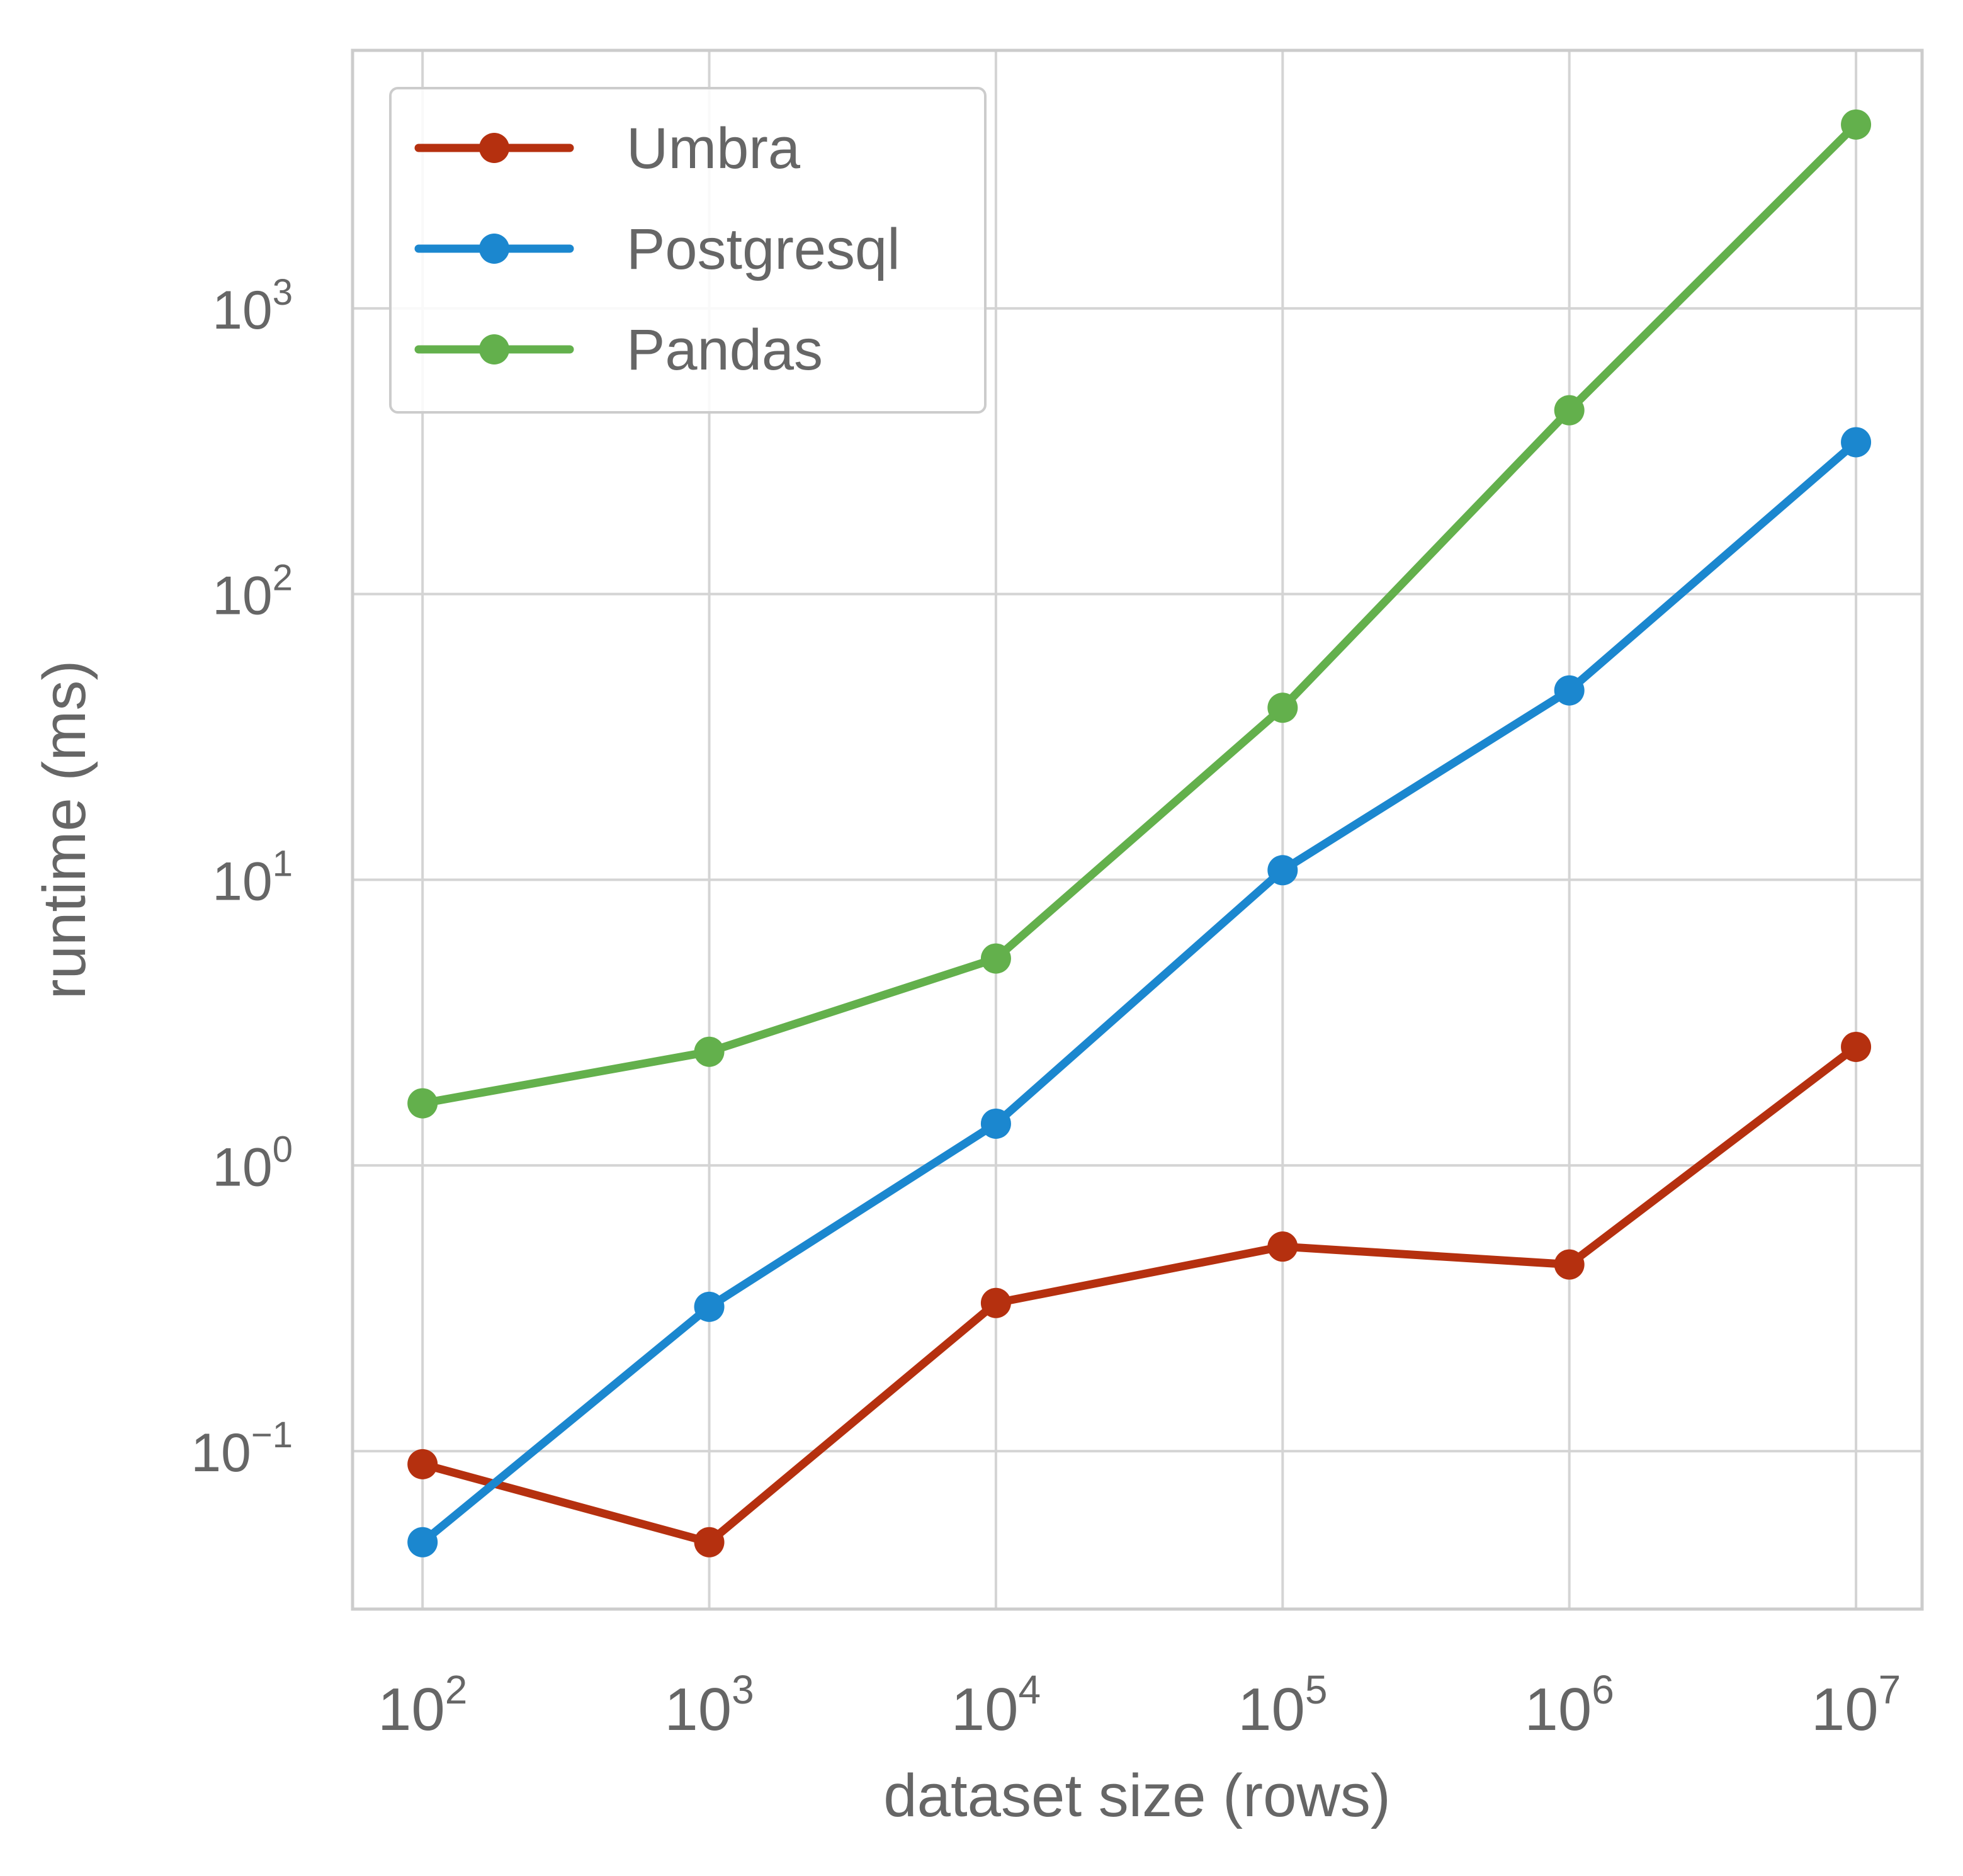  I want to click on x-tick-exponent: 7, so click(1890, 1689).